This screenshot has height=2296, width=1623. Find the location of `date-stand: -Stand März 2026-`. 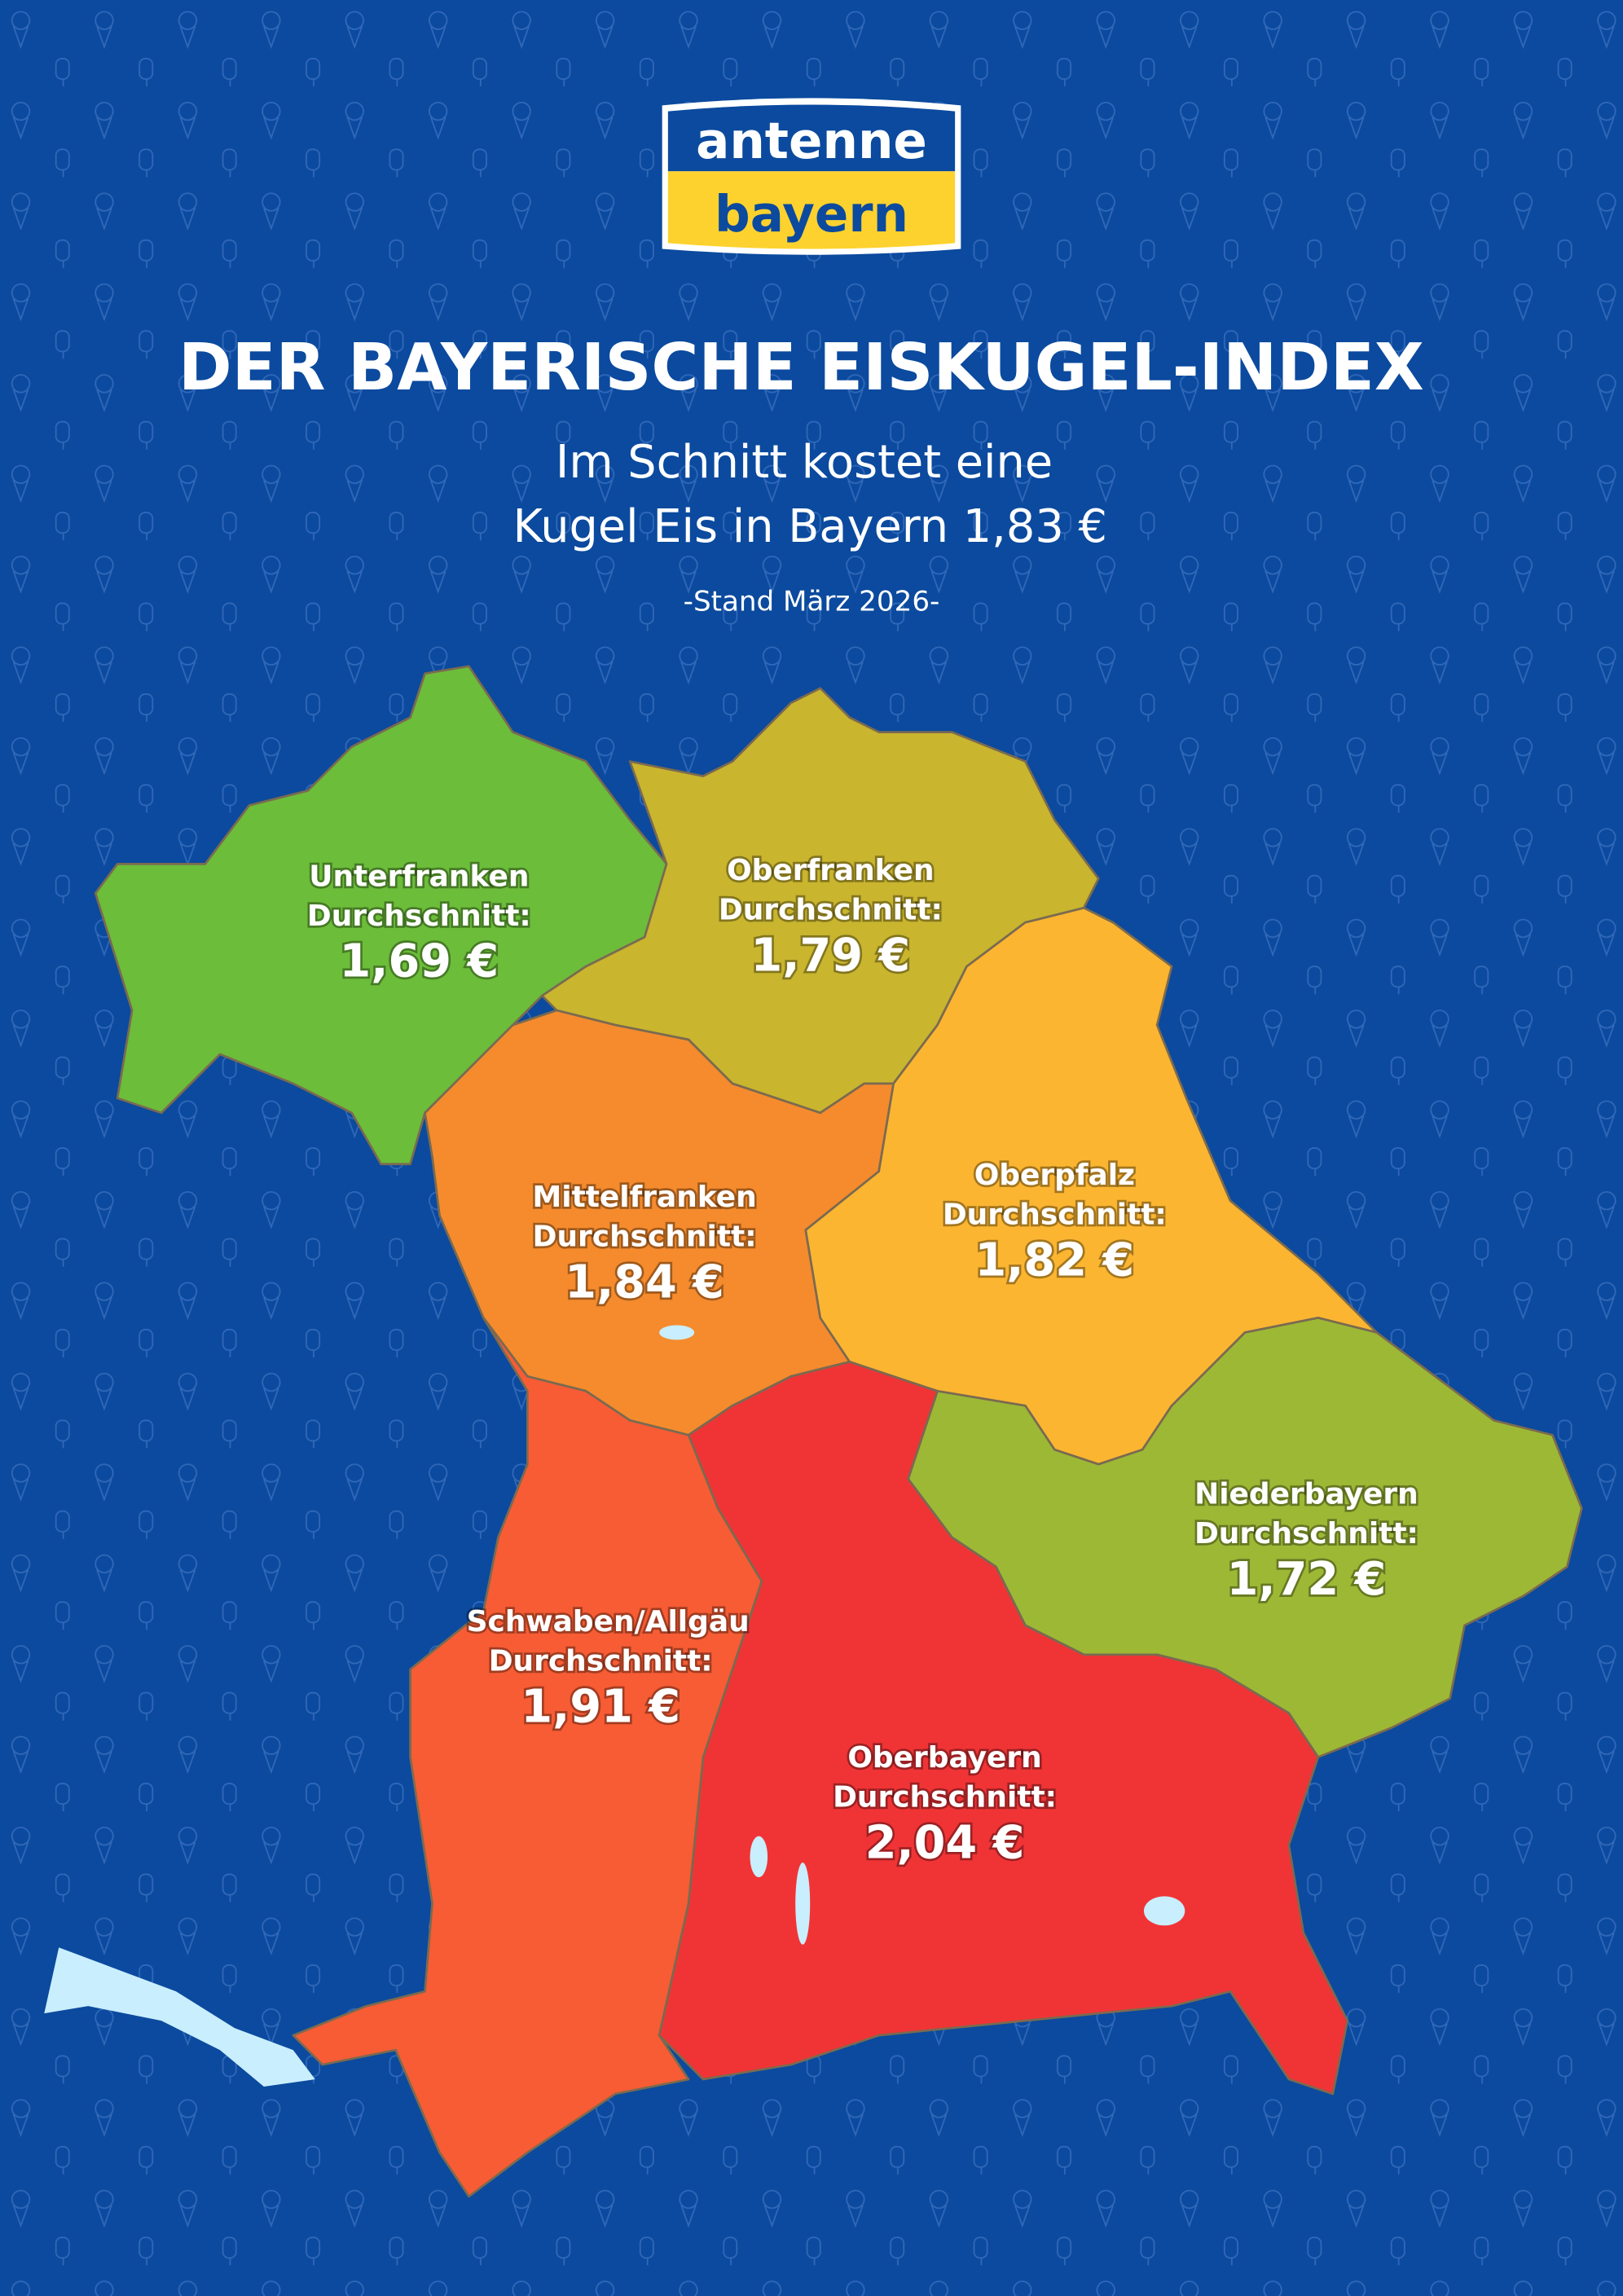

date-stand: -Stand März 2026- is located at coordinates (812, 602).